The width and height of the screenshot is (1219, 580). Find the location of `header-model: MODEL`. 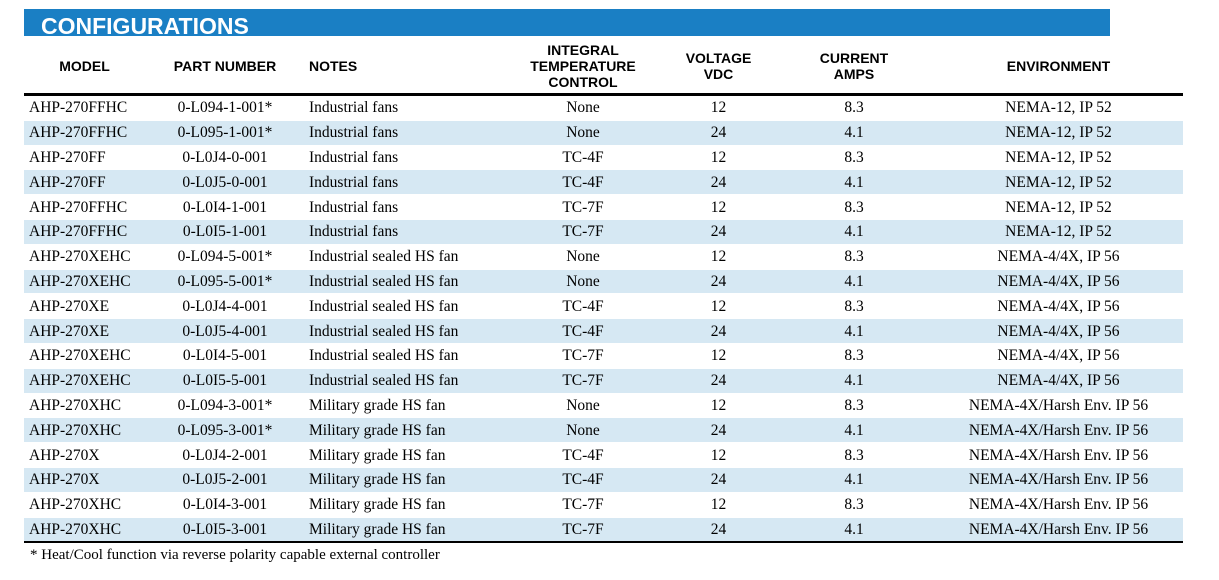

header-model: MODEL is located at coordinates (84, 65).